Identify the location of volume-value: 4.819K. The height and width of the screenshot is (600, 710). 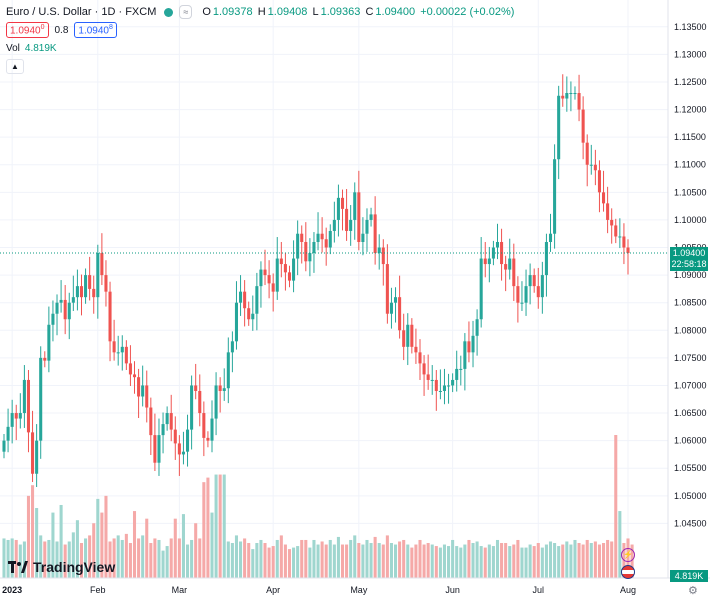
(40, 48).